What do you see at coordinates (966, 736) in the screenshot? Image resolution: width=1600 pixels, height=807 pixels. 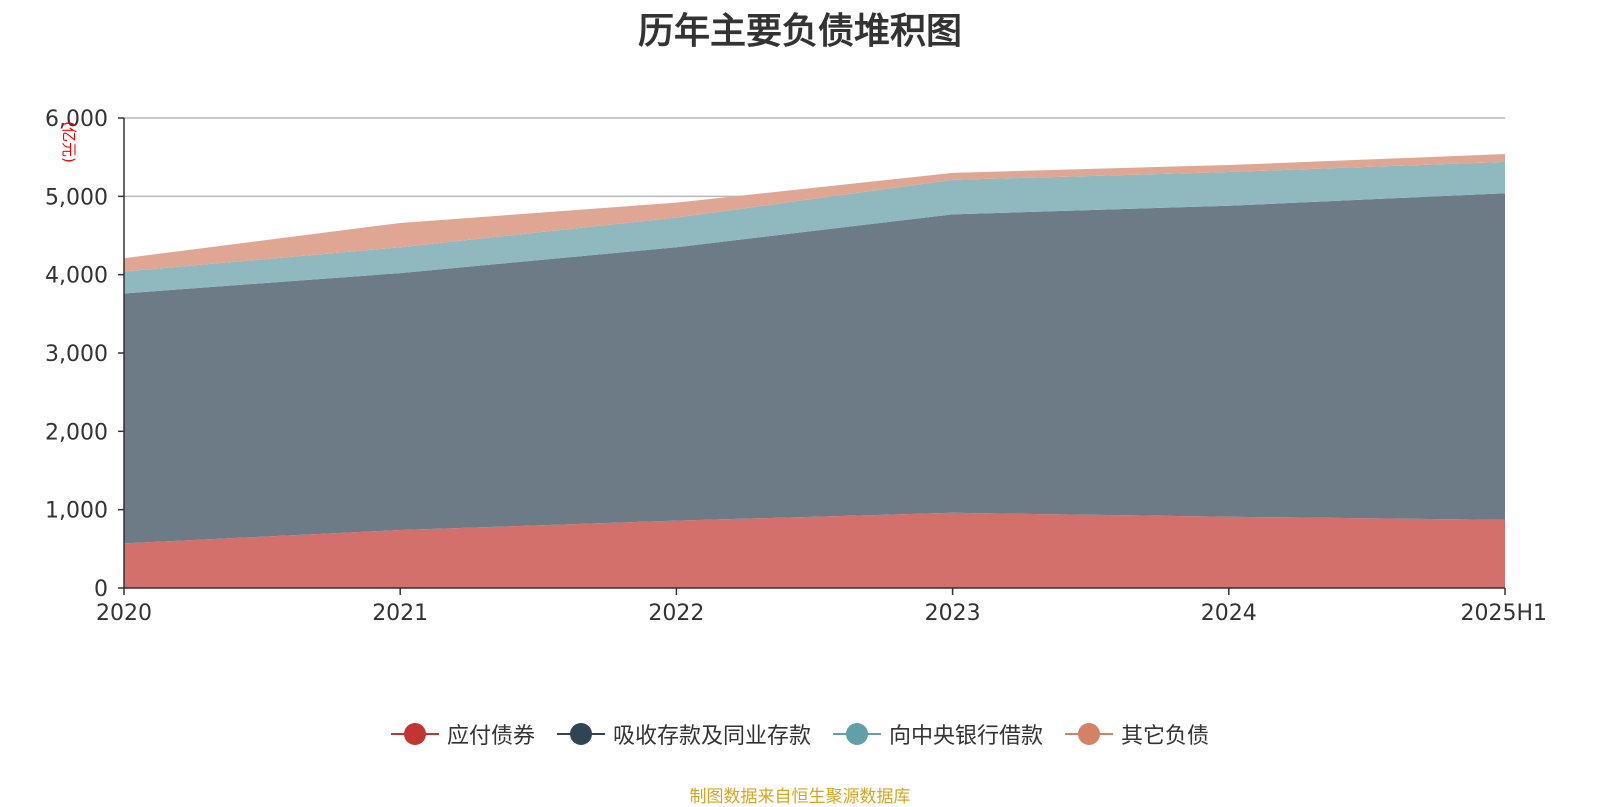 I see `legend-label: 向中央银行借款` at bounding box center [966, 736].